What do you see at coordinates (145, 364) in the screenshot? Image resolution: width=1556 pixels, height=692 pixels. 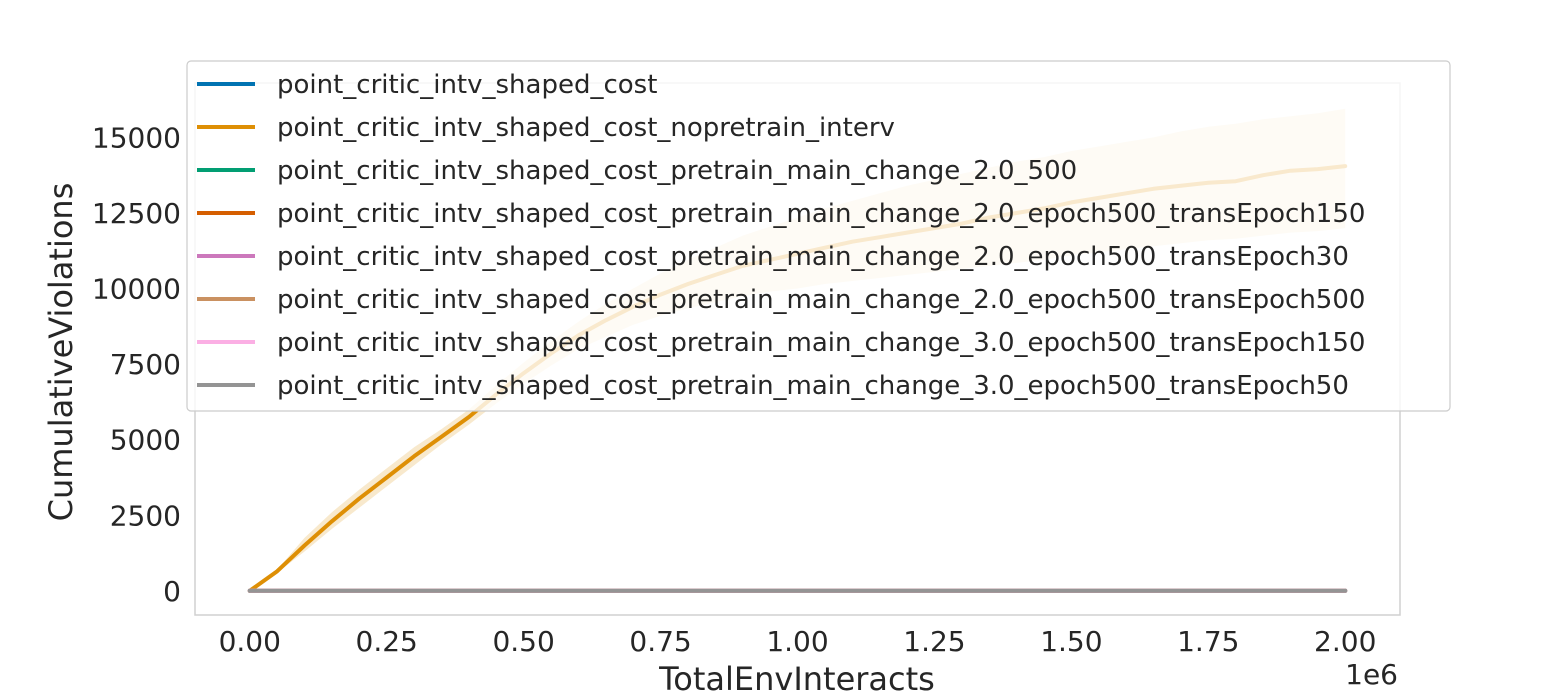 I see `y-tick-label: 7500` at bounding box center [145, 364].